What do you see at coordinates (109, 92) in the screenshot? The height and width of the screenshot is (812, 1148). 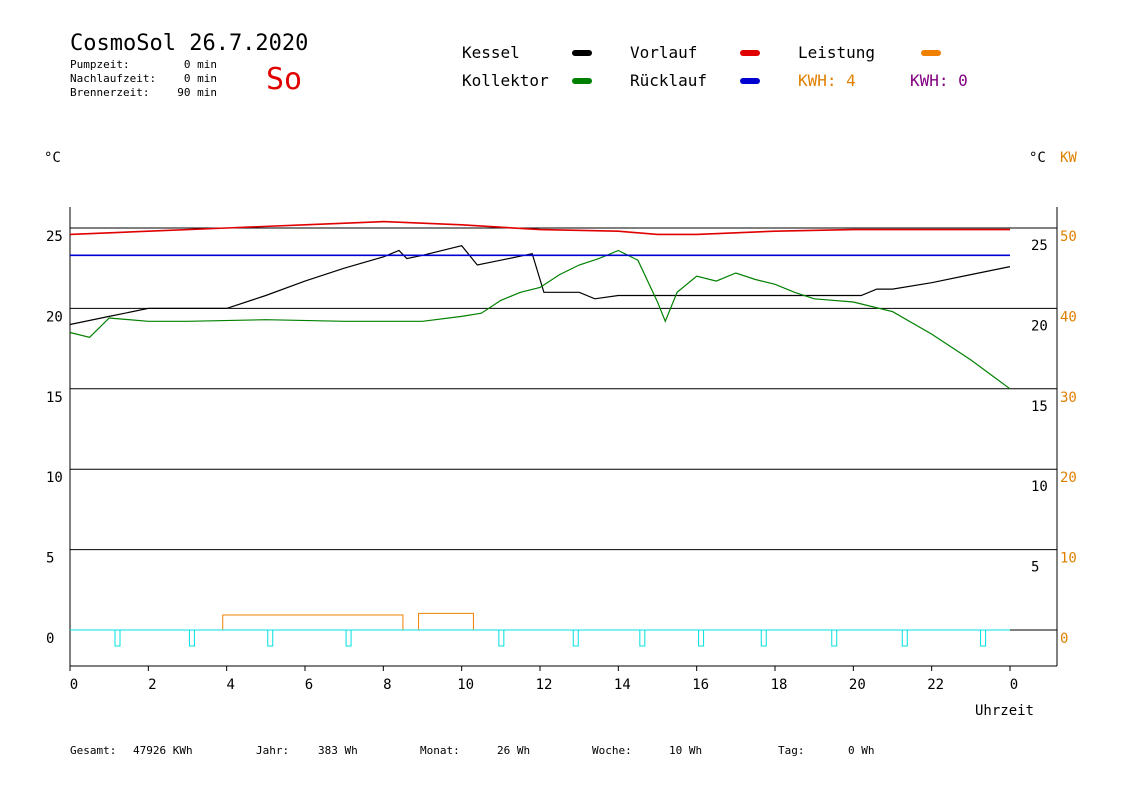 I see `stat-label: Brennerzeit:` at bounding box center [109, 92].